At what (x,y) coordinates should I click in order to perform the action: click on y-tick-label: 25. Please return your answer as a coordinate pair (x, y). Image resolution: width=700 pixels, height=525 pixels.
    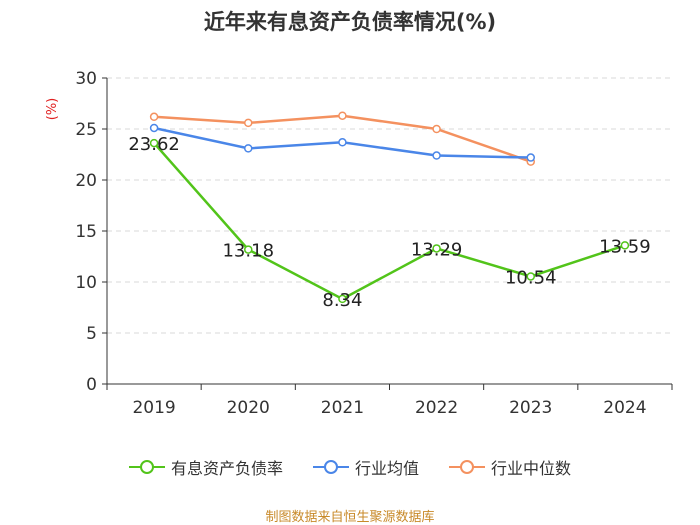
    Looking at the image, I should click on (86, 130).